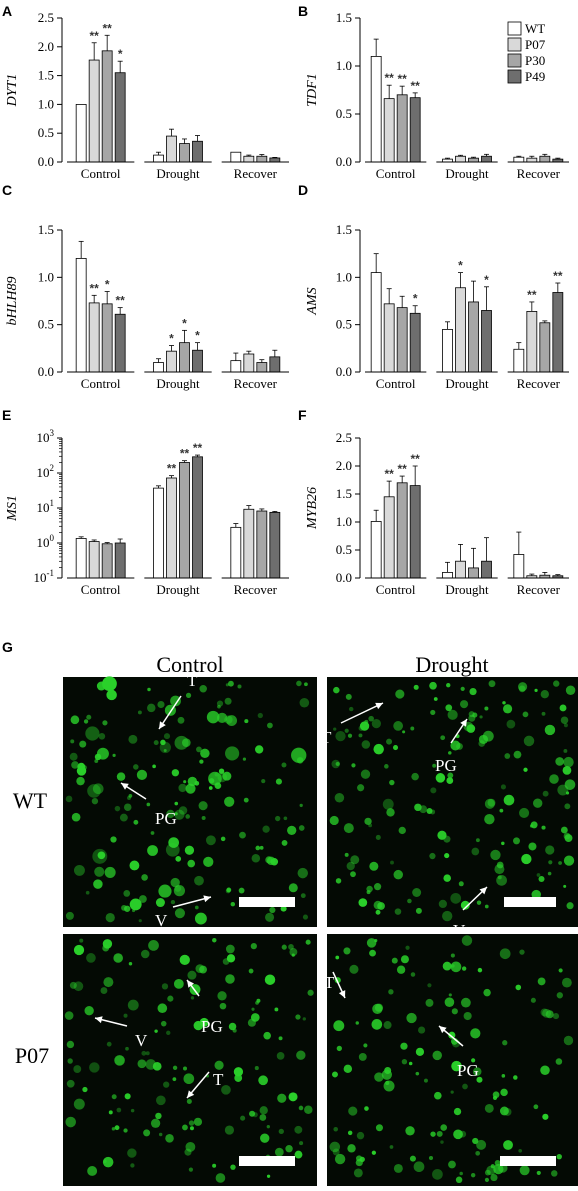 The width and height of the screenshot is (578, 1191). What do you see at coordinates (101, 173) in the screenshot?
I see `category-label: Control` at bounding box center [101, 173].